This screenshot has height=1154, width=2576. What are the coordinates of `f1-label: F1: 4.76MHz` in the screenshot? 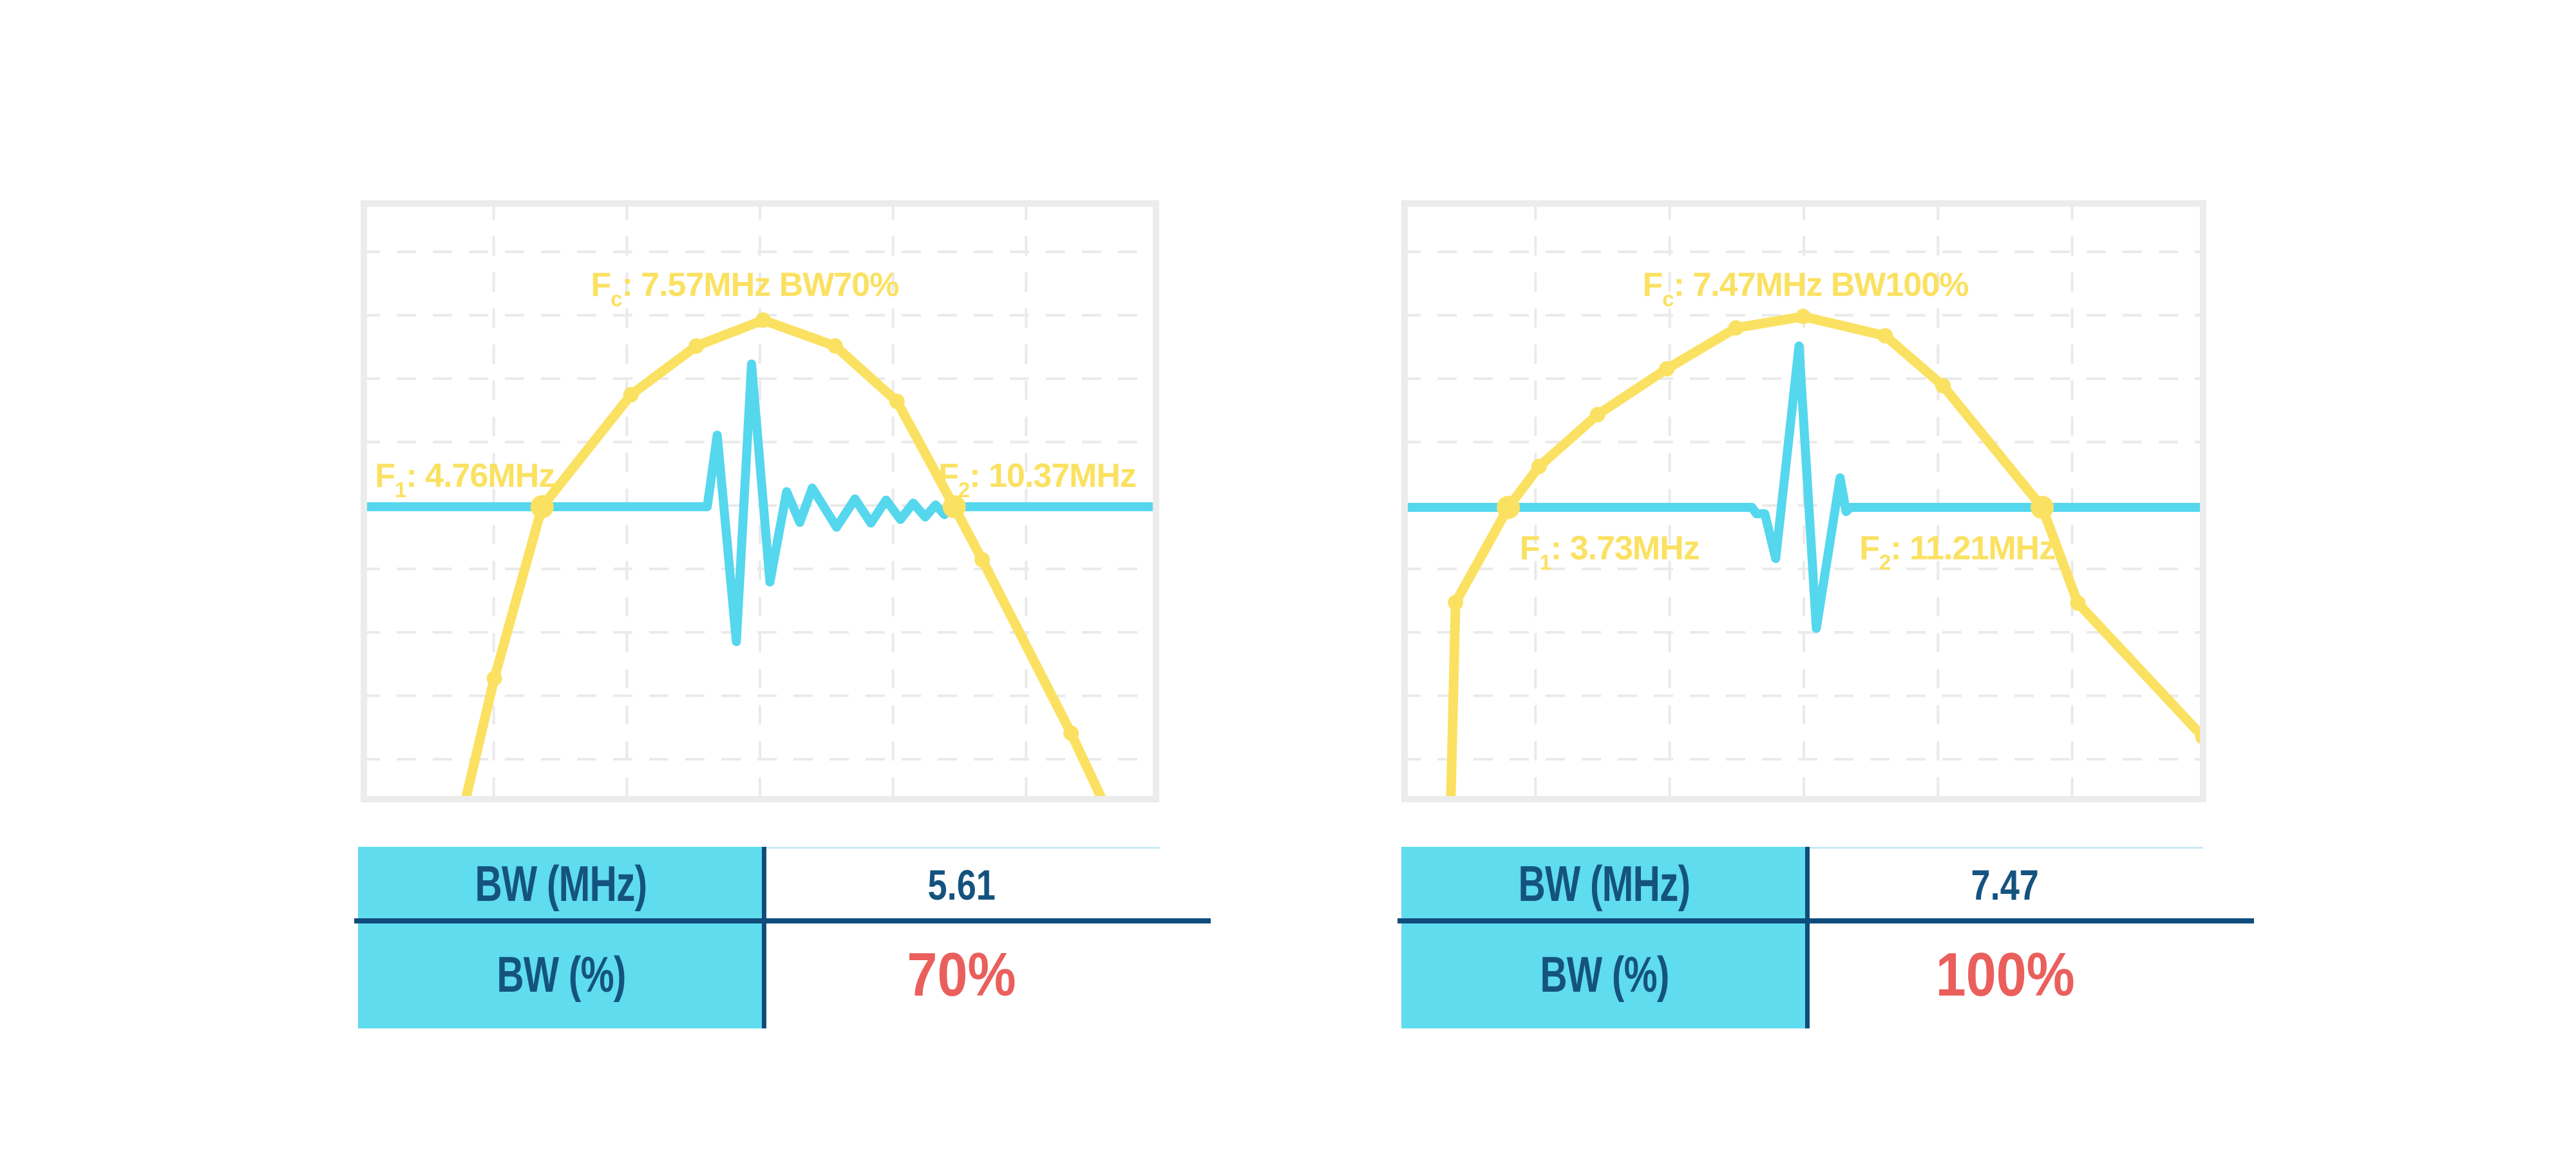 It's located at (464, 480).